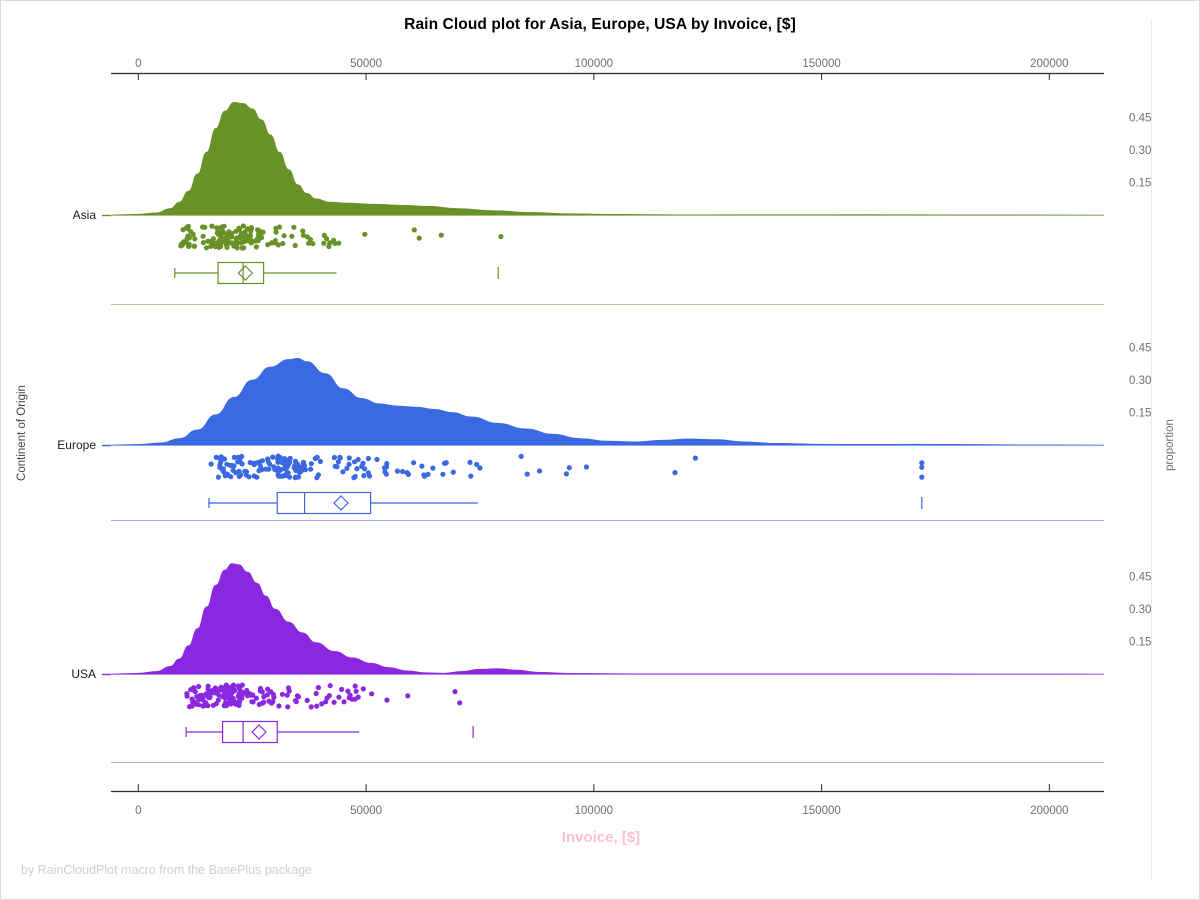 This screenshot has width=1200, height=900. I want to click on density-cloud, so click(607, 159).